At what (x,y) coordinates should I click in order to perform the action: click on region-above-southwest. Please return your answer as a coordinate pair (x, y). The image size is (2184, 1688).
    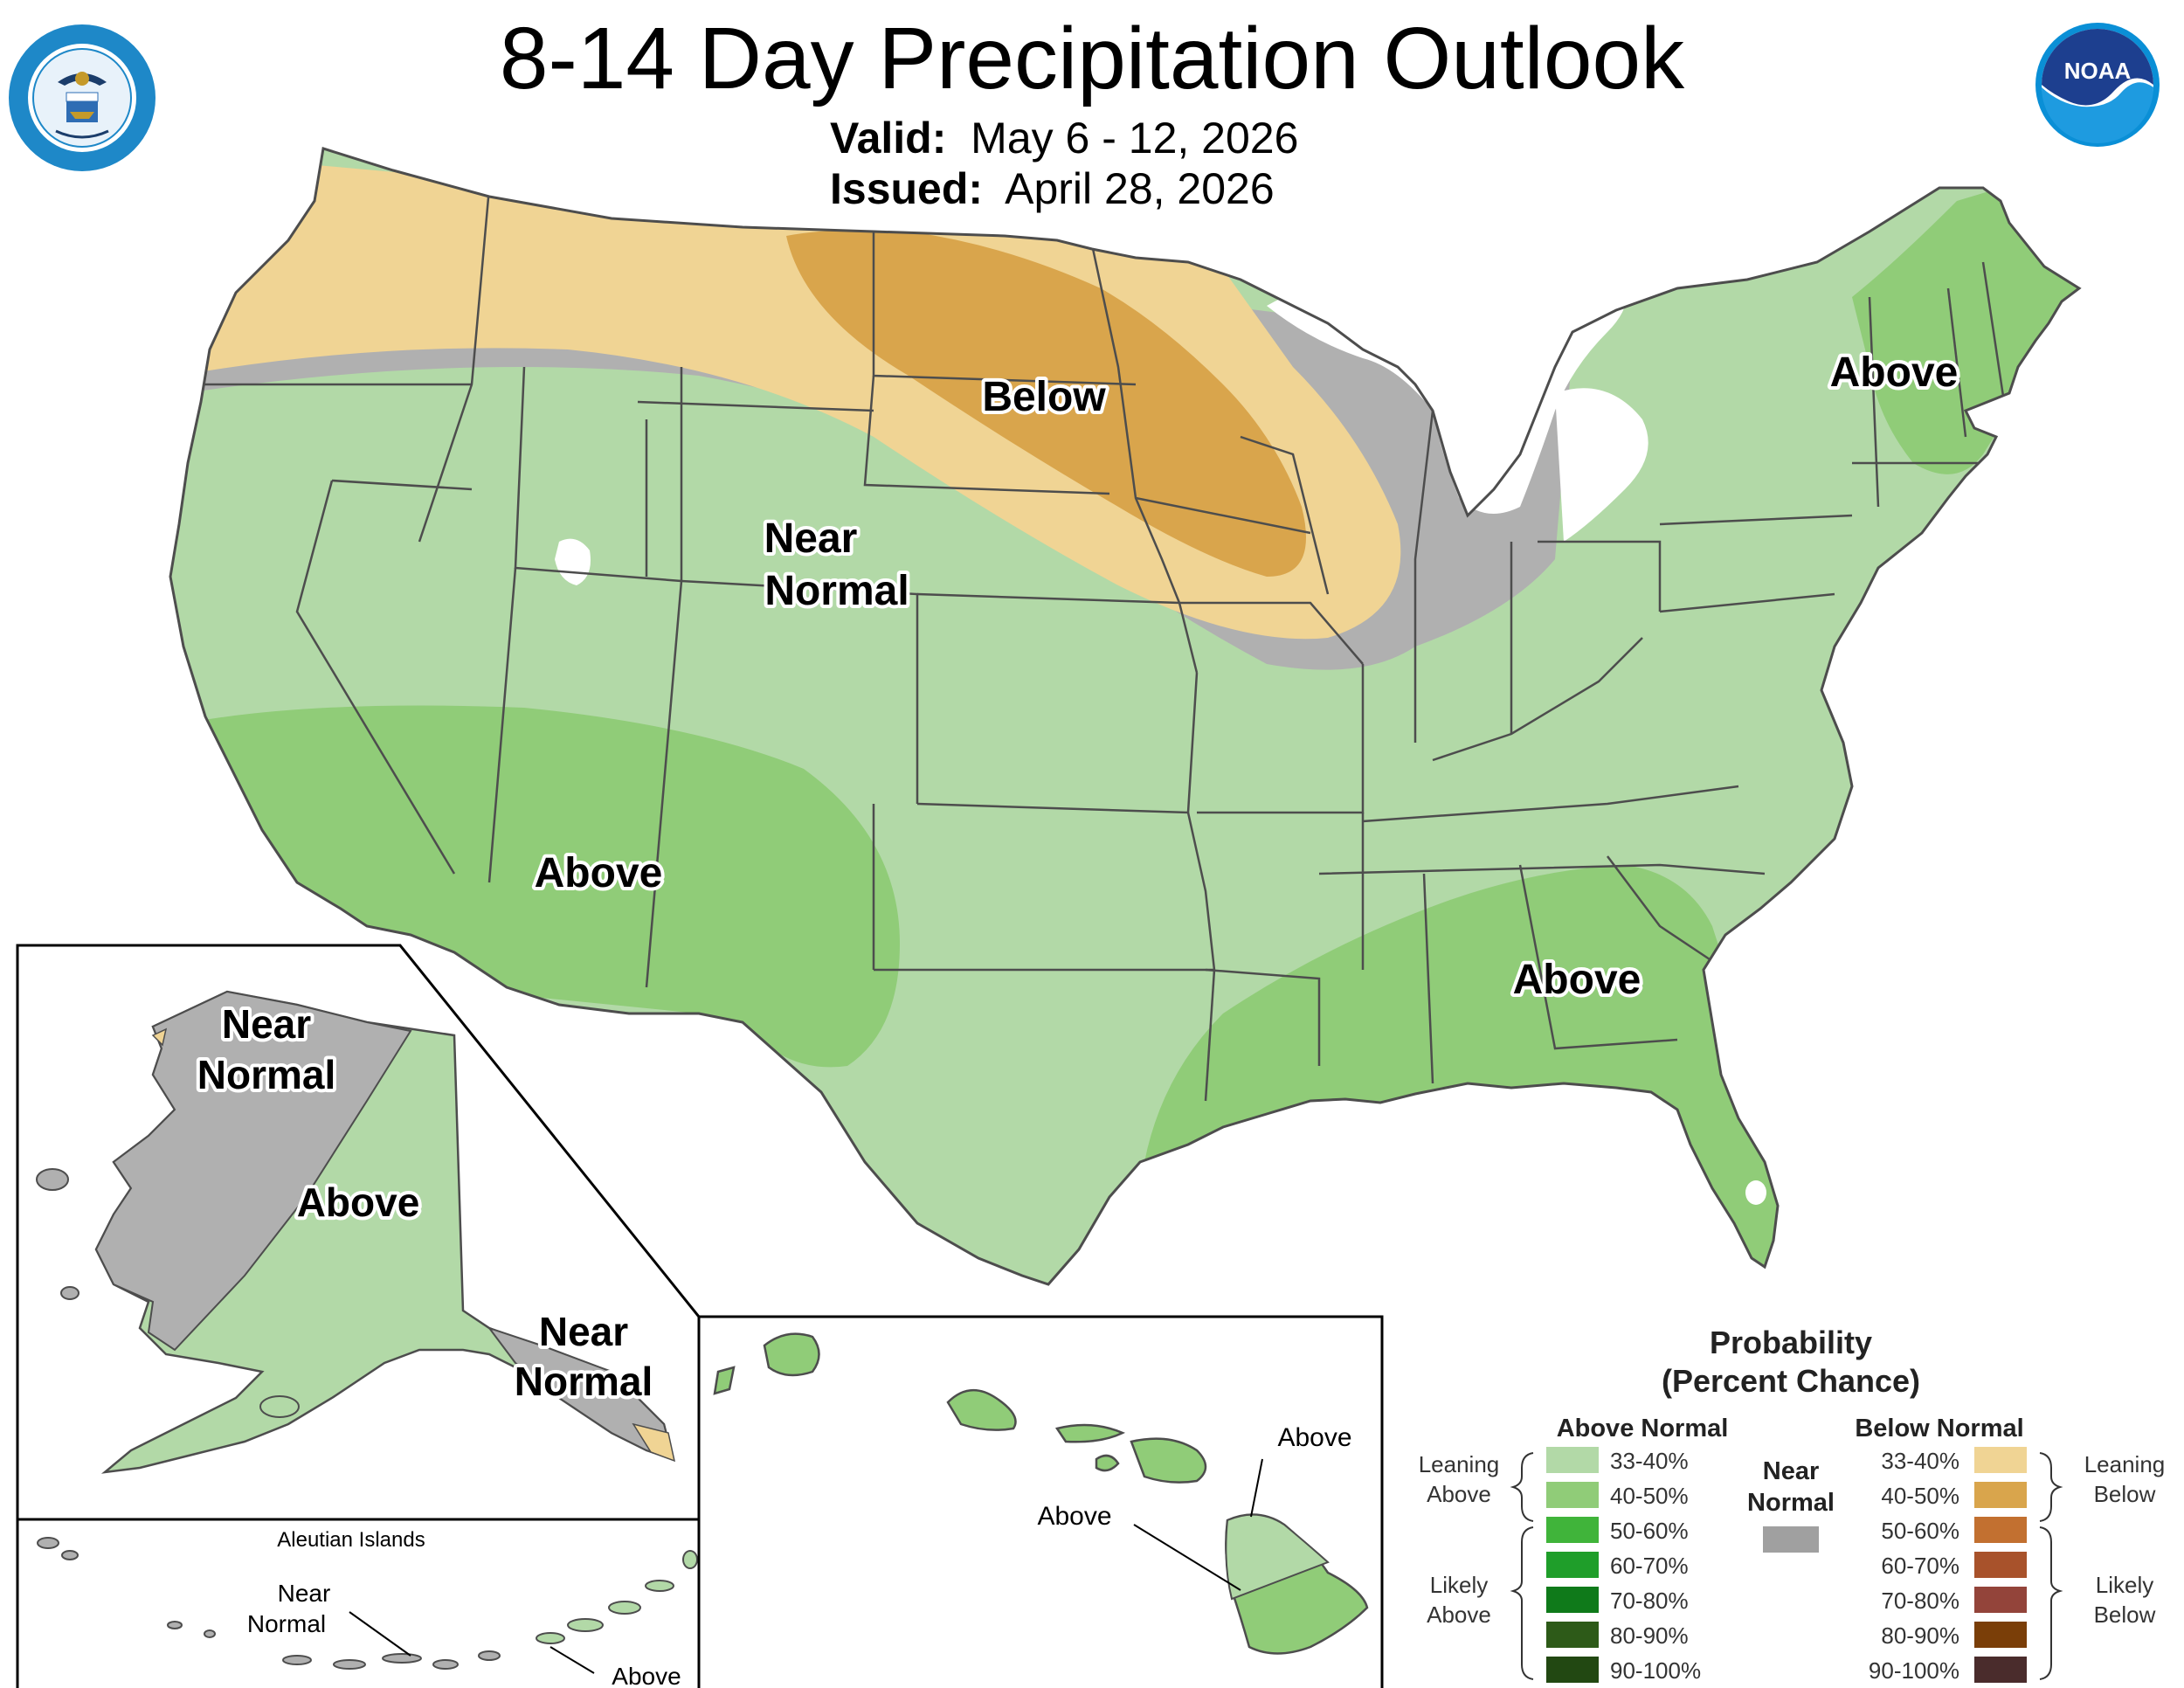
    Looking at the image, I should click on (537, 886).